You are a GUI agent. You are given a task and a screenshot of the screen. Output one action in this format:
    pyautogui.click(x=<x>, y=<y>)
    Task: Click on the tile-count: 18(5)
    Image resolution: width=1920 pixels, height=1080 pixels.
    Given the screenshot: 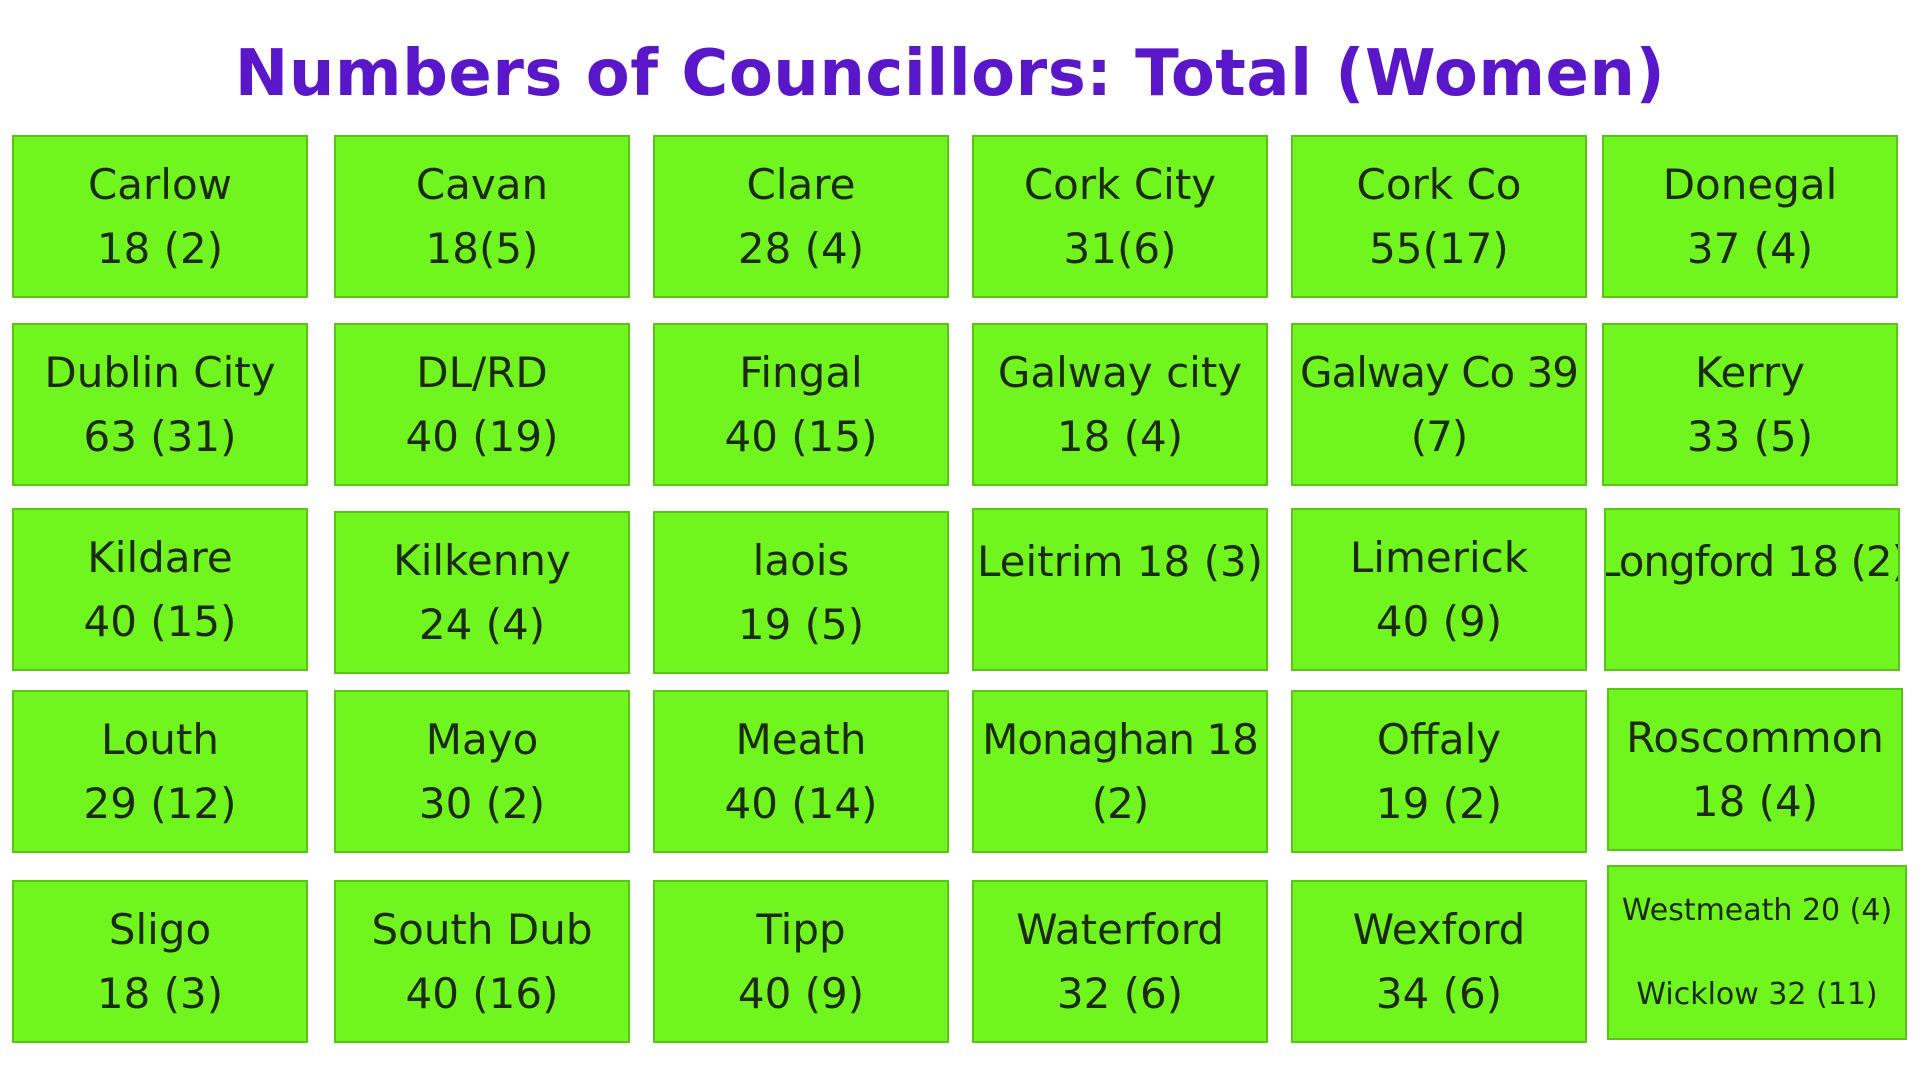 What is the action you would take?
    pyautogui.click(x=482, y=248)
    